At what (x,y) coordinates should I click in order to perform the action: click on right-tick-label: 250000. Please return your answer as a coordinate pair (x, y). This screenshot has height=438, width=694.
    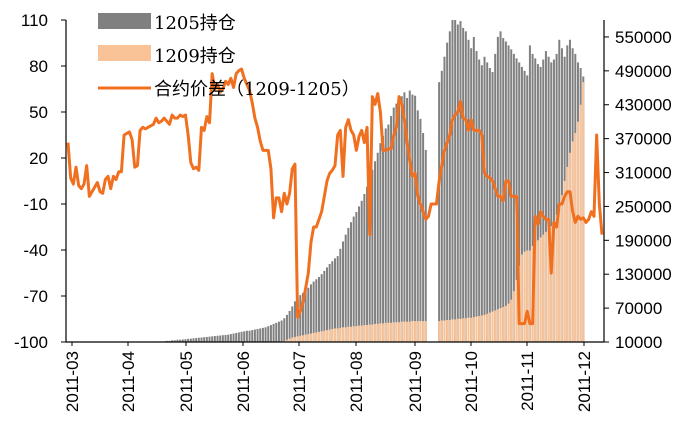
    Looking at the image, I should click on (643, 206).